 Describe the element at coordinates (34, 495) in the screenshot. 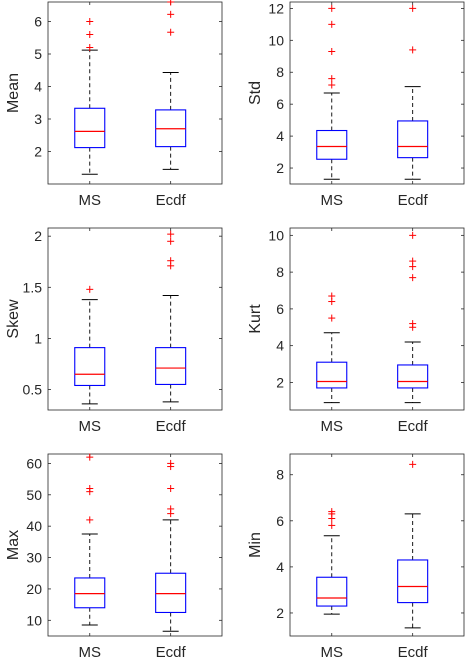

I see `y-tick-label: 50` at that location.